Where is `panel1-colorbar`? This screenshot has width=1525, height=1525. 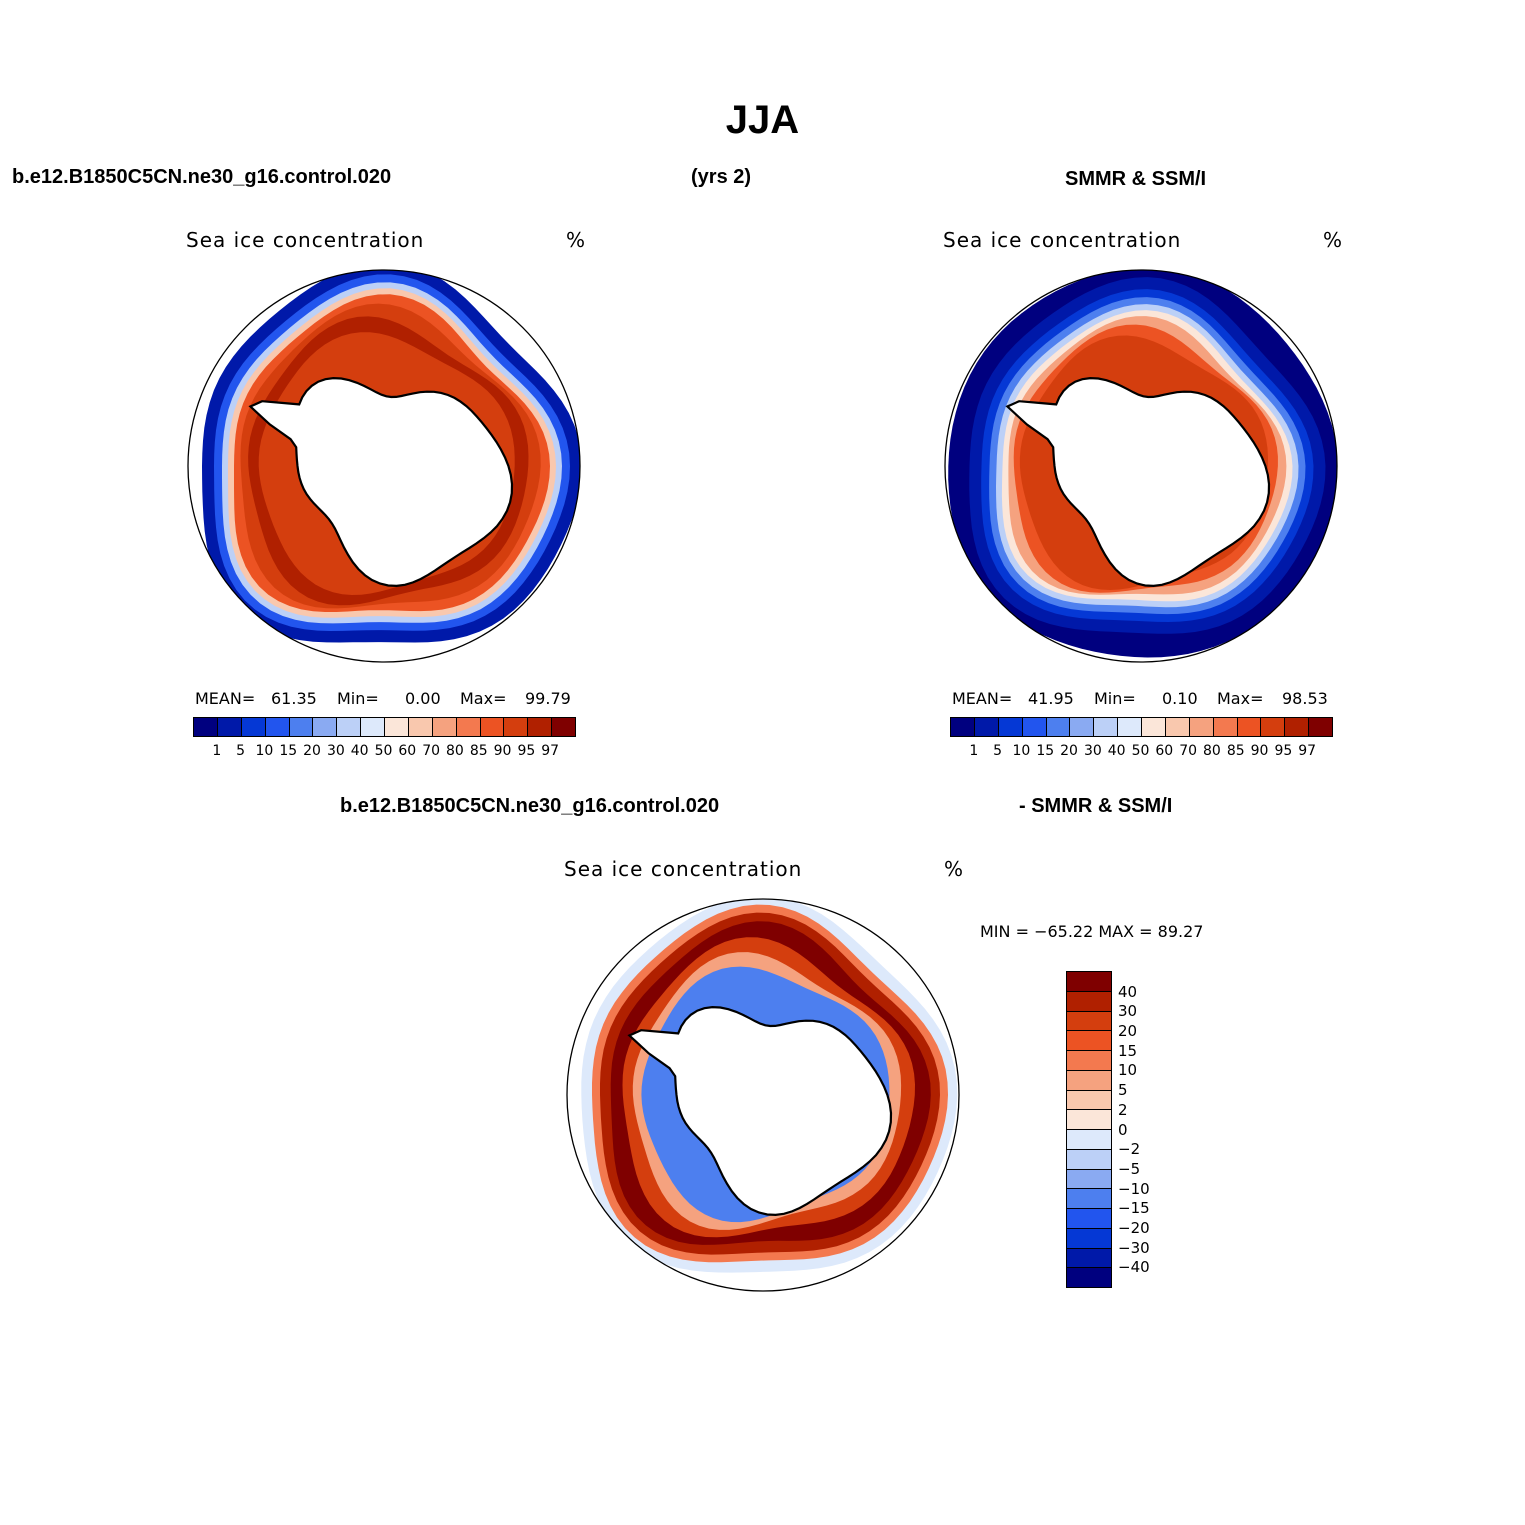 panel1-colorbar is located at coordinates (384, 727).